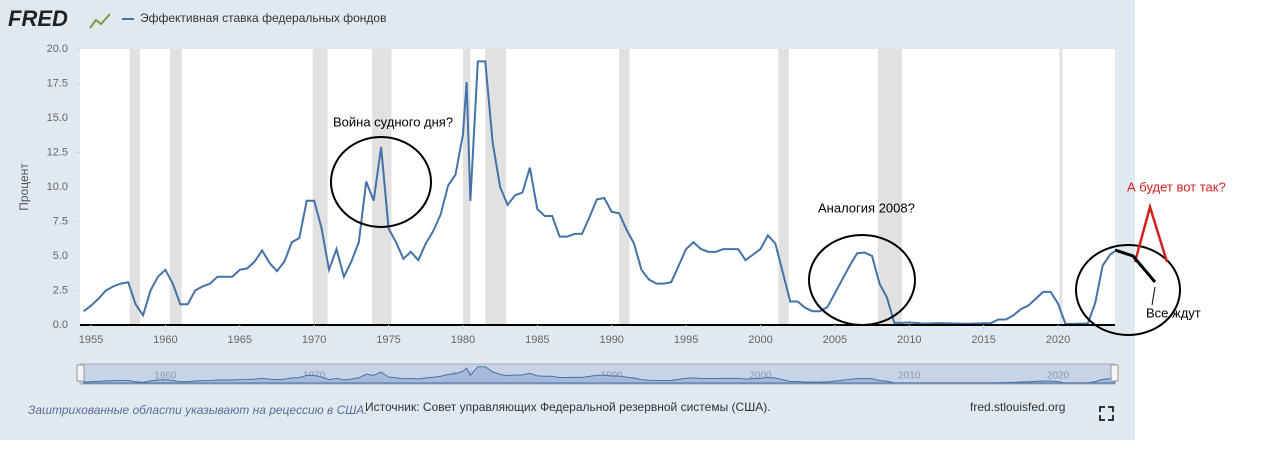 This screenshot has height=469, width=1283. Describe the element at coordinates (760, 340) in the screenshot. I see `x-tick-label: 2000` at that location.